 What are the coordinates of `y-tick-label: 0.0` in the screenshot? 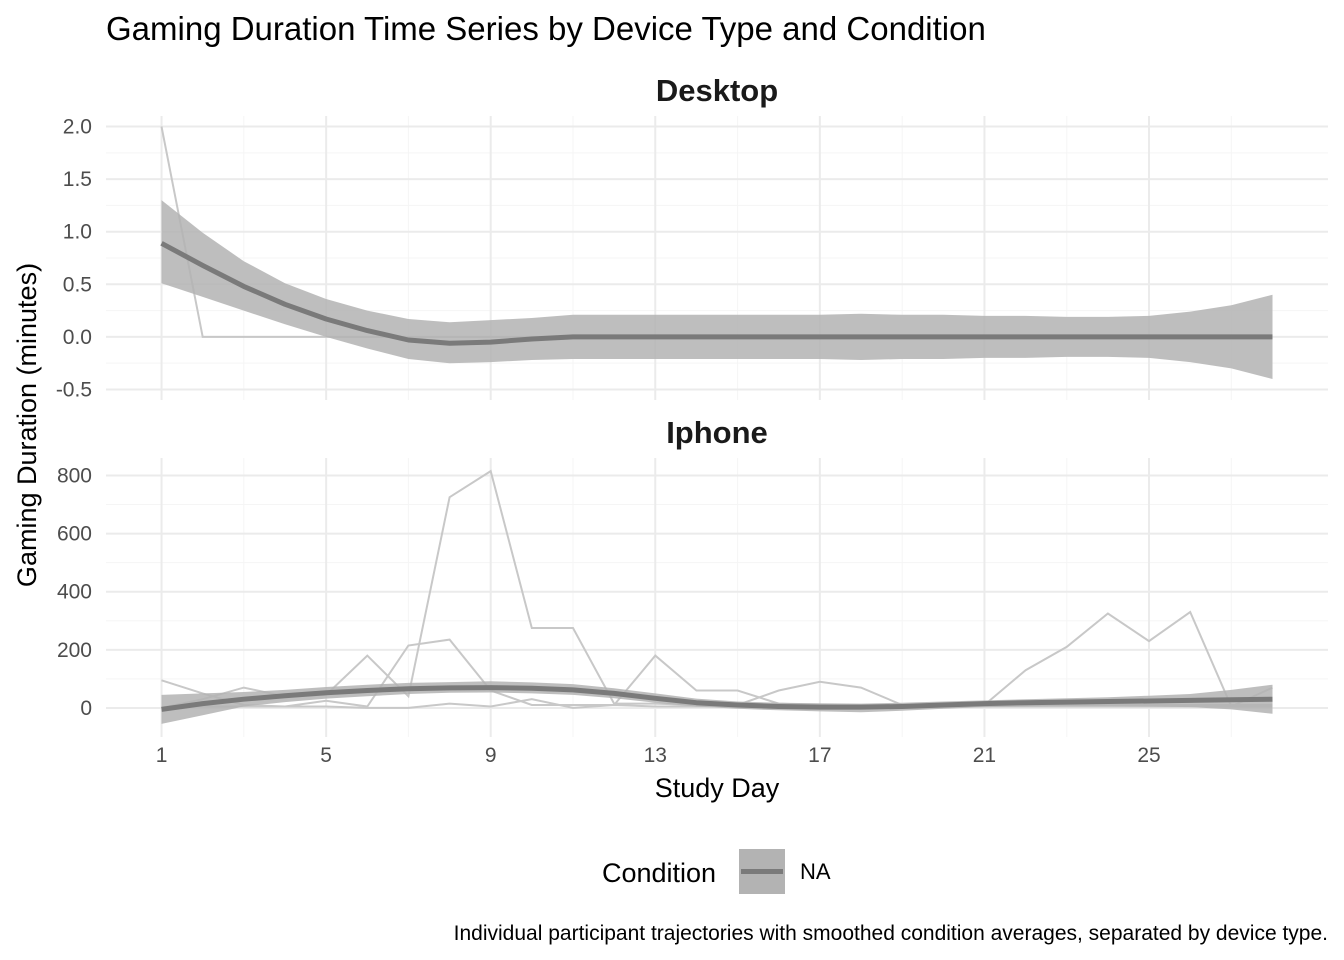 It's located at (77, 337).